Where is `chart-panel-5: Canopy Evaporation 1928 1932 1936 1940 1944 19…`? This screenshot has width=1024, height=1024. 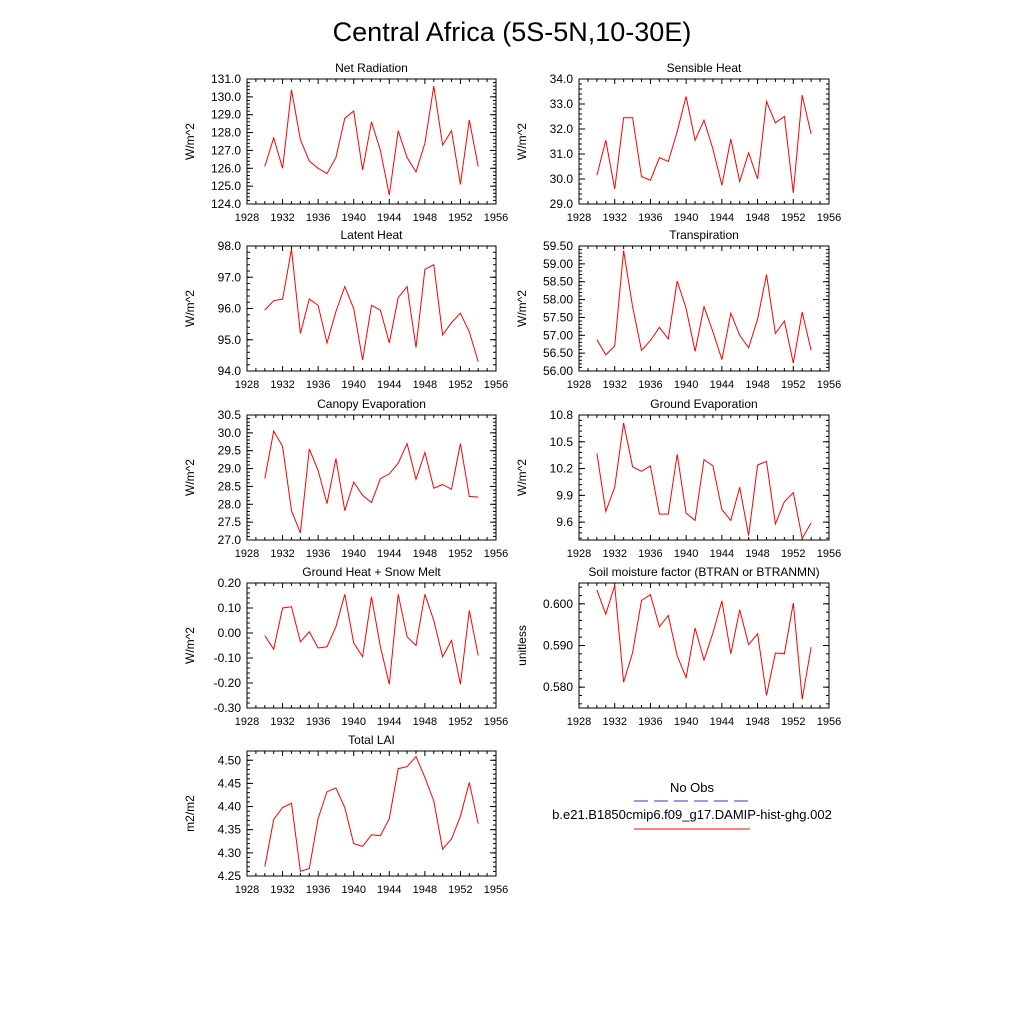
chart-panel-5: Canopy Evaporation 1928 1932 1936 1940 1944 19… is located at coordinates (345, 478).